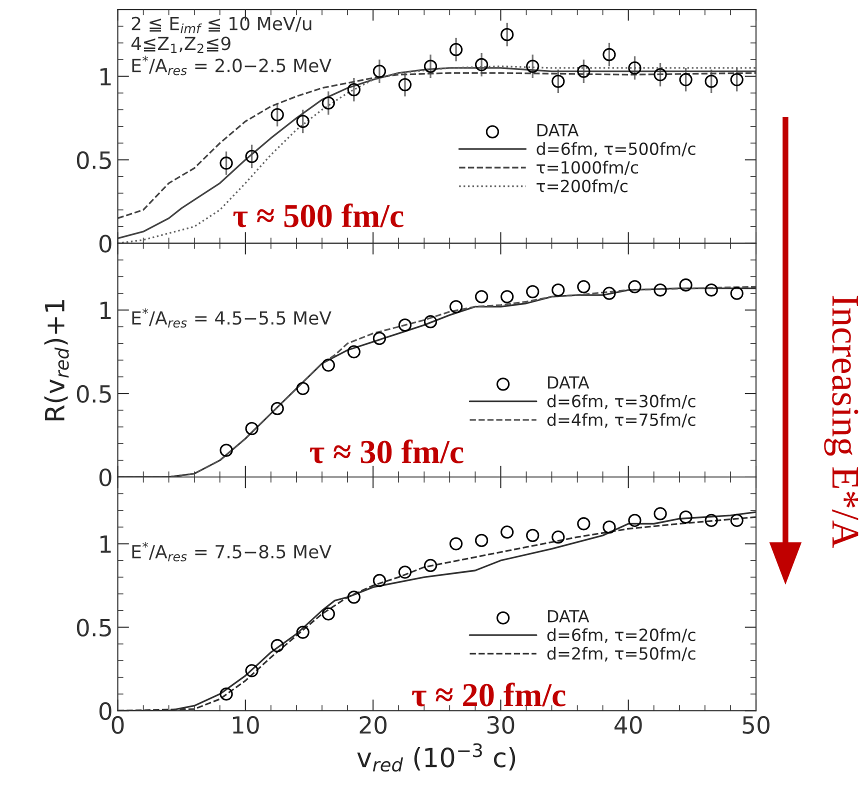 This screenshot has height=795, width=866. Describe the element at coordinates (232, 66) in the screenshot. I see `annotation: E$^{*}$/A$_{res}$ = 2.0−2.5 MeV` at that location.